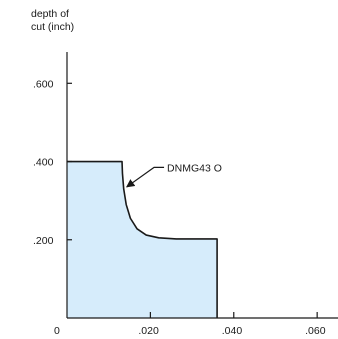 The height and width of the screenshot is (339, 338). What do you see at coordinates (43, 241) in the screenshot?
I see `y-tick-label: .200` at bounding box center [43, 241].